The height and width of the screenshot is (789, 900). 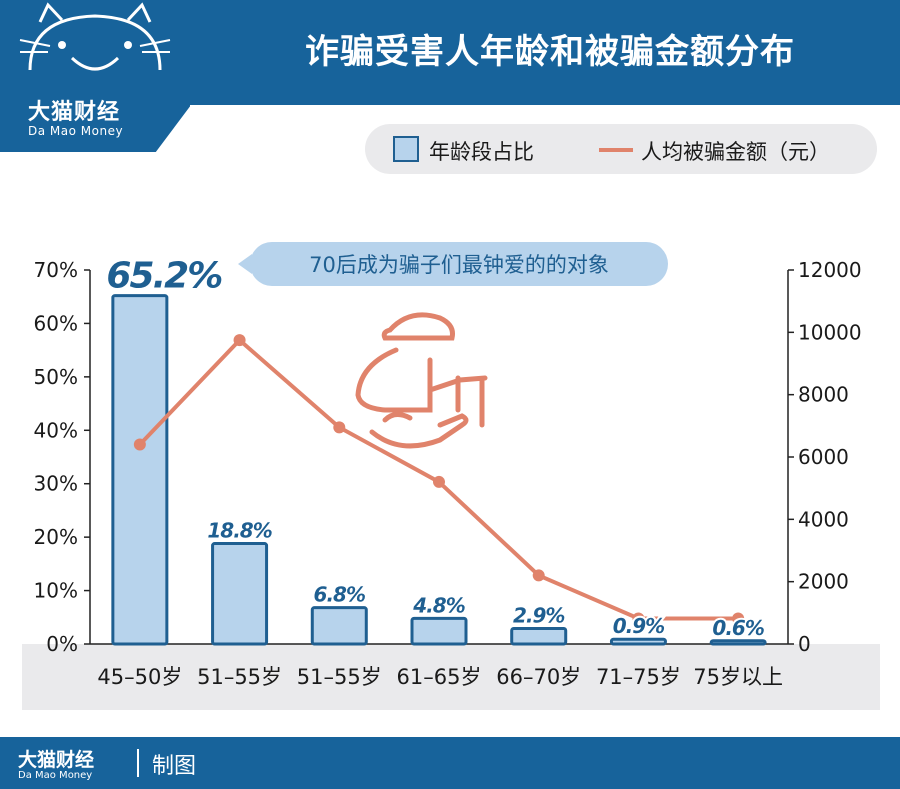 What do you see at coordinates (56, 537) in the screenshot?
I see `y-left-tick-label: 20%` at bounding box center [56, 537].